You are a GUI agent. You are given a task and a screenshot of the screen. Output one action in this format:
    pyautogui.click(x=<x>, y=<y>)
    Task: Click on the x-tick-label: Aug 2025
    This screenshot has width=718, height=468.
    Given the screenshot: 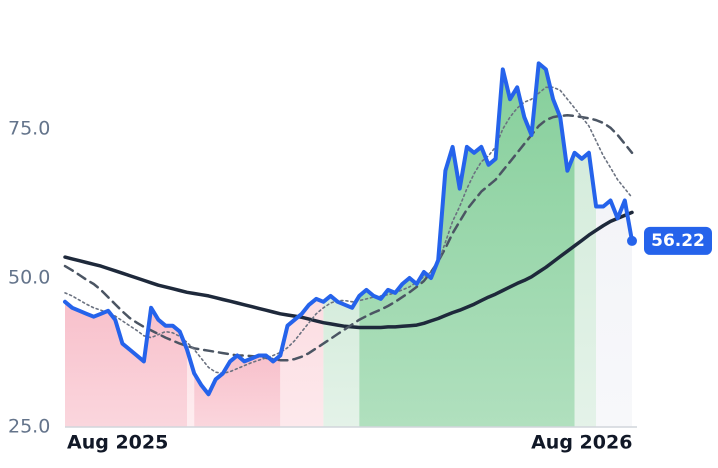 What is the action you would take?
    pyautogui.click(x=117, y=443)
    